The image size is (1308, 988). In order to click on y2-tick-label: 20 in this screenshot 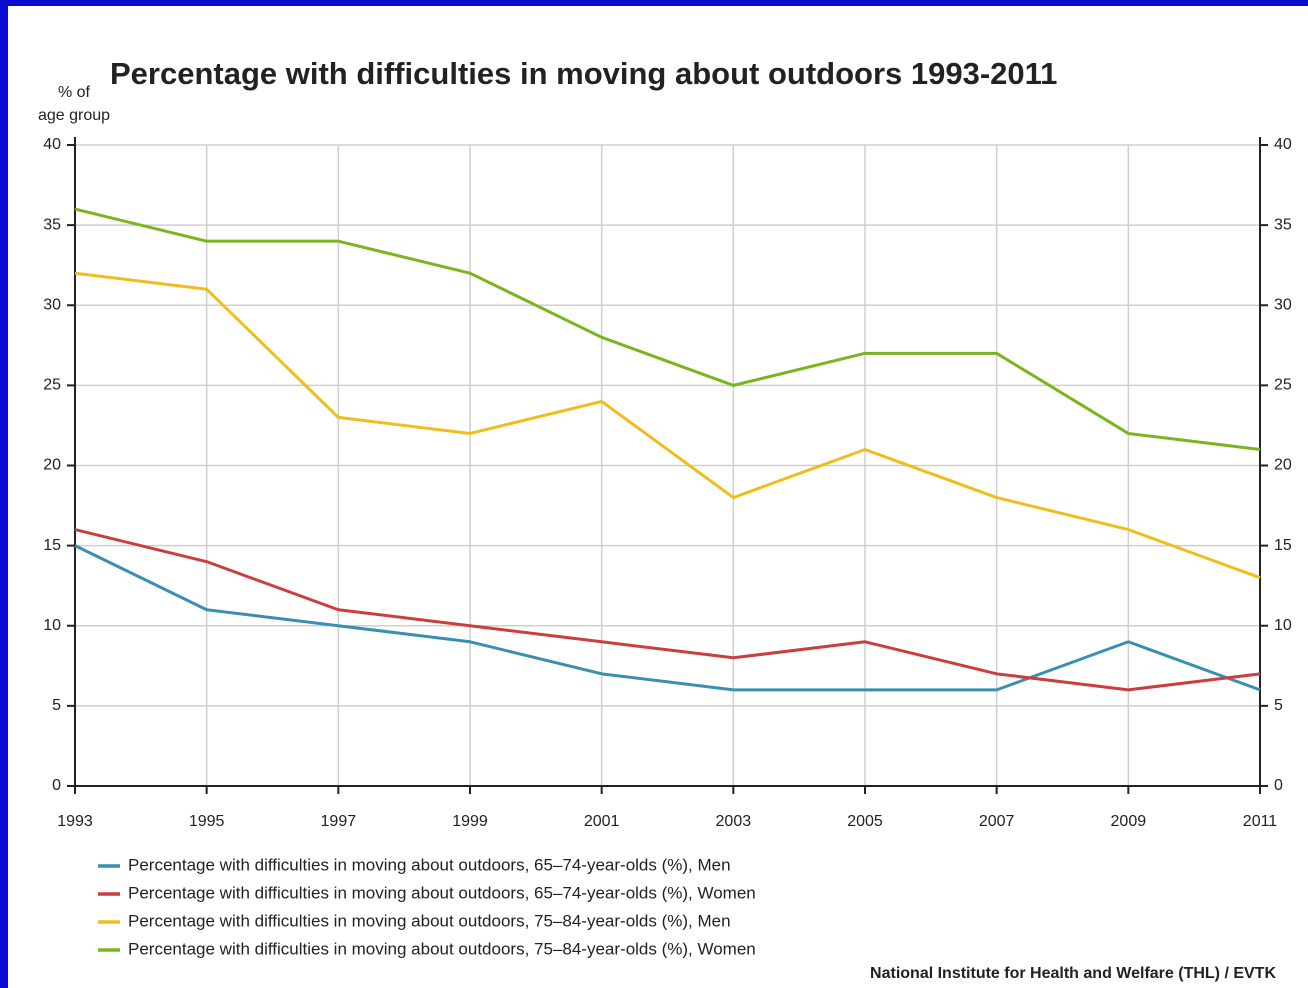, I will do `click(1283, 465)`.